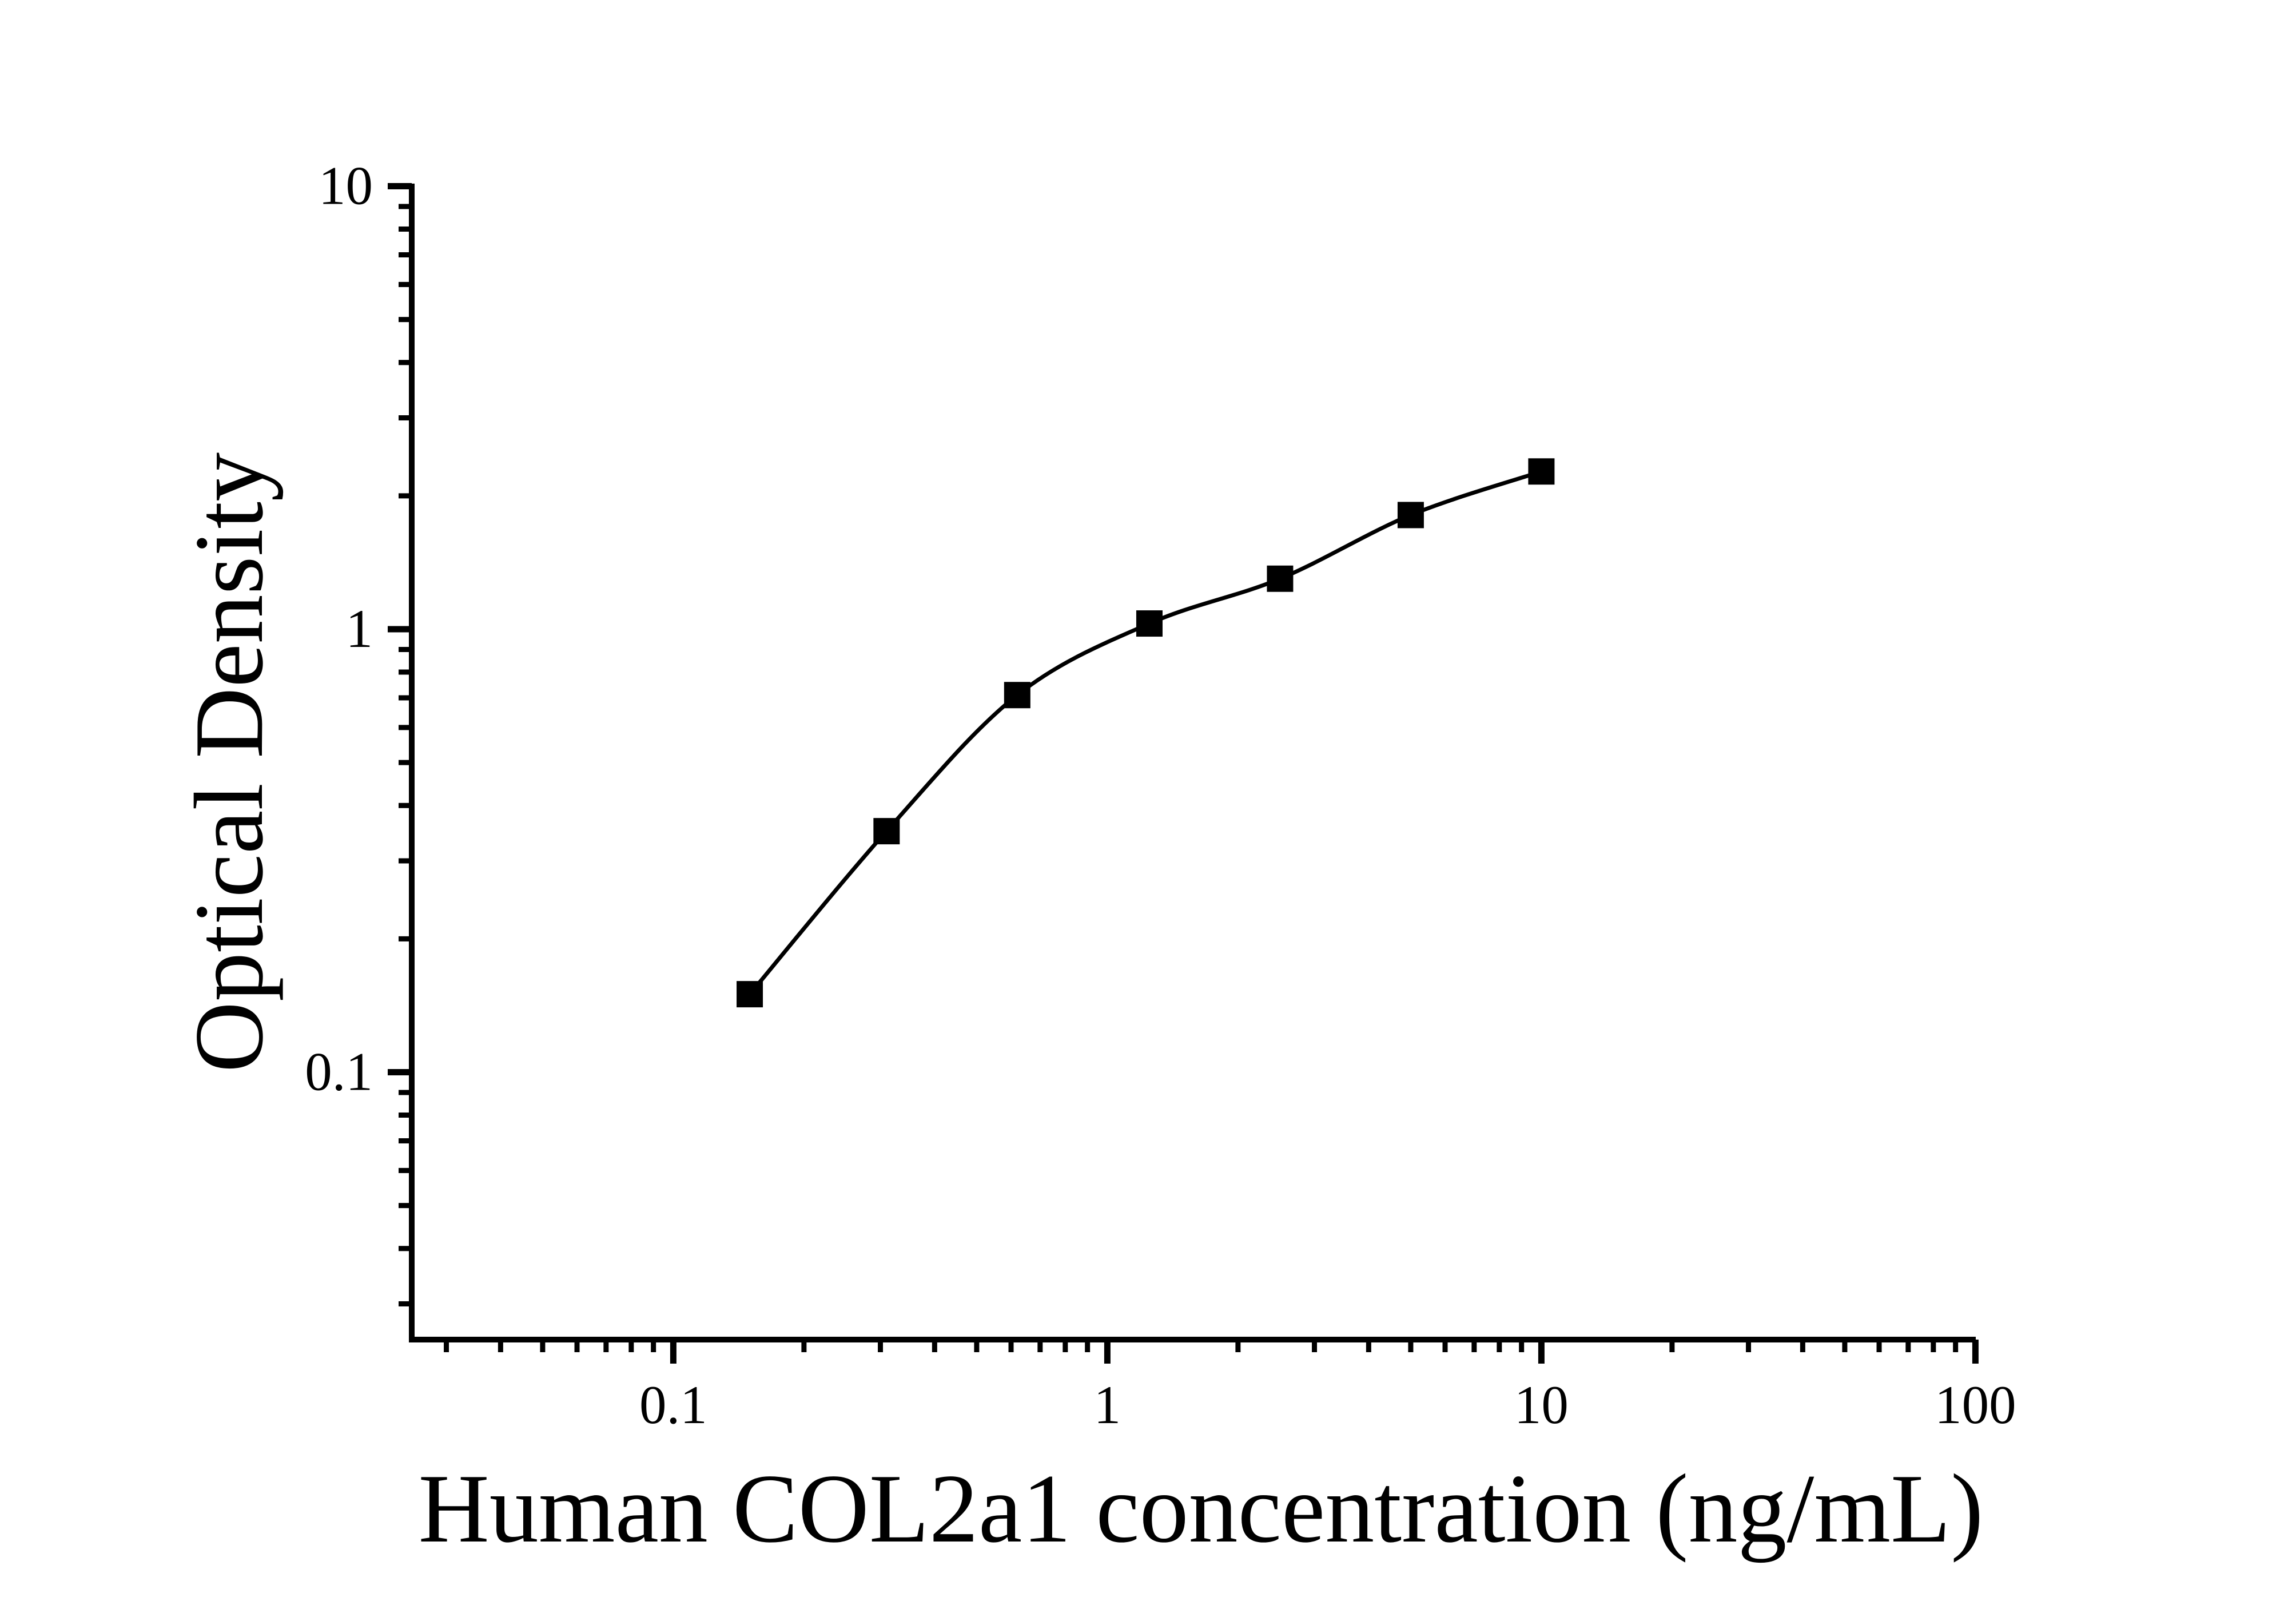  I want to click on y-tick-label: 10, so click(346, 186).